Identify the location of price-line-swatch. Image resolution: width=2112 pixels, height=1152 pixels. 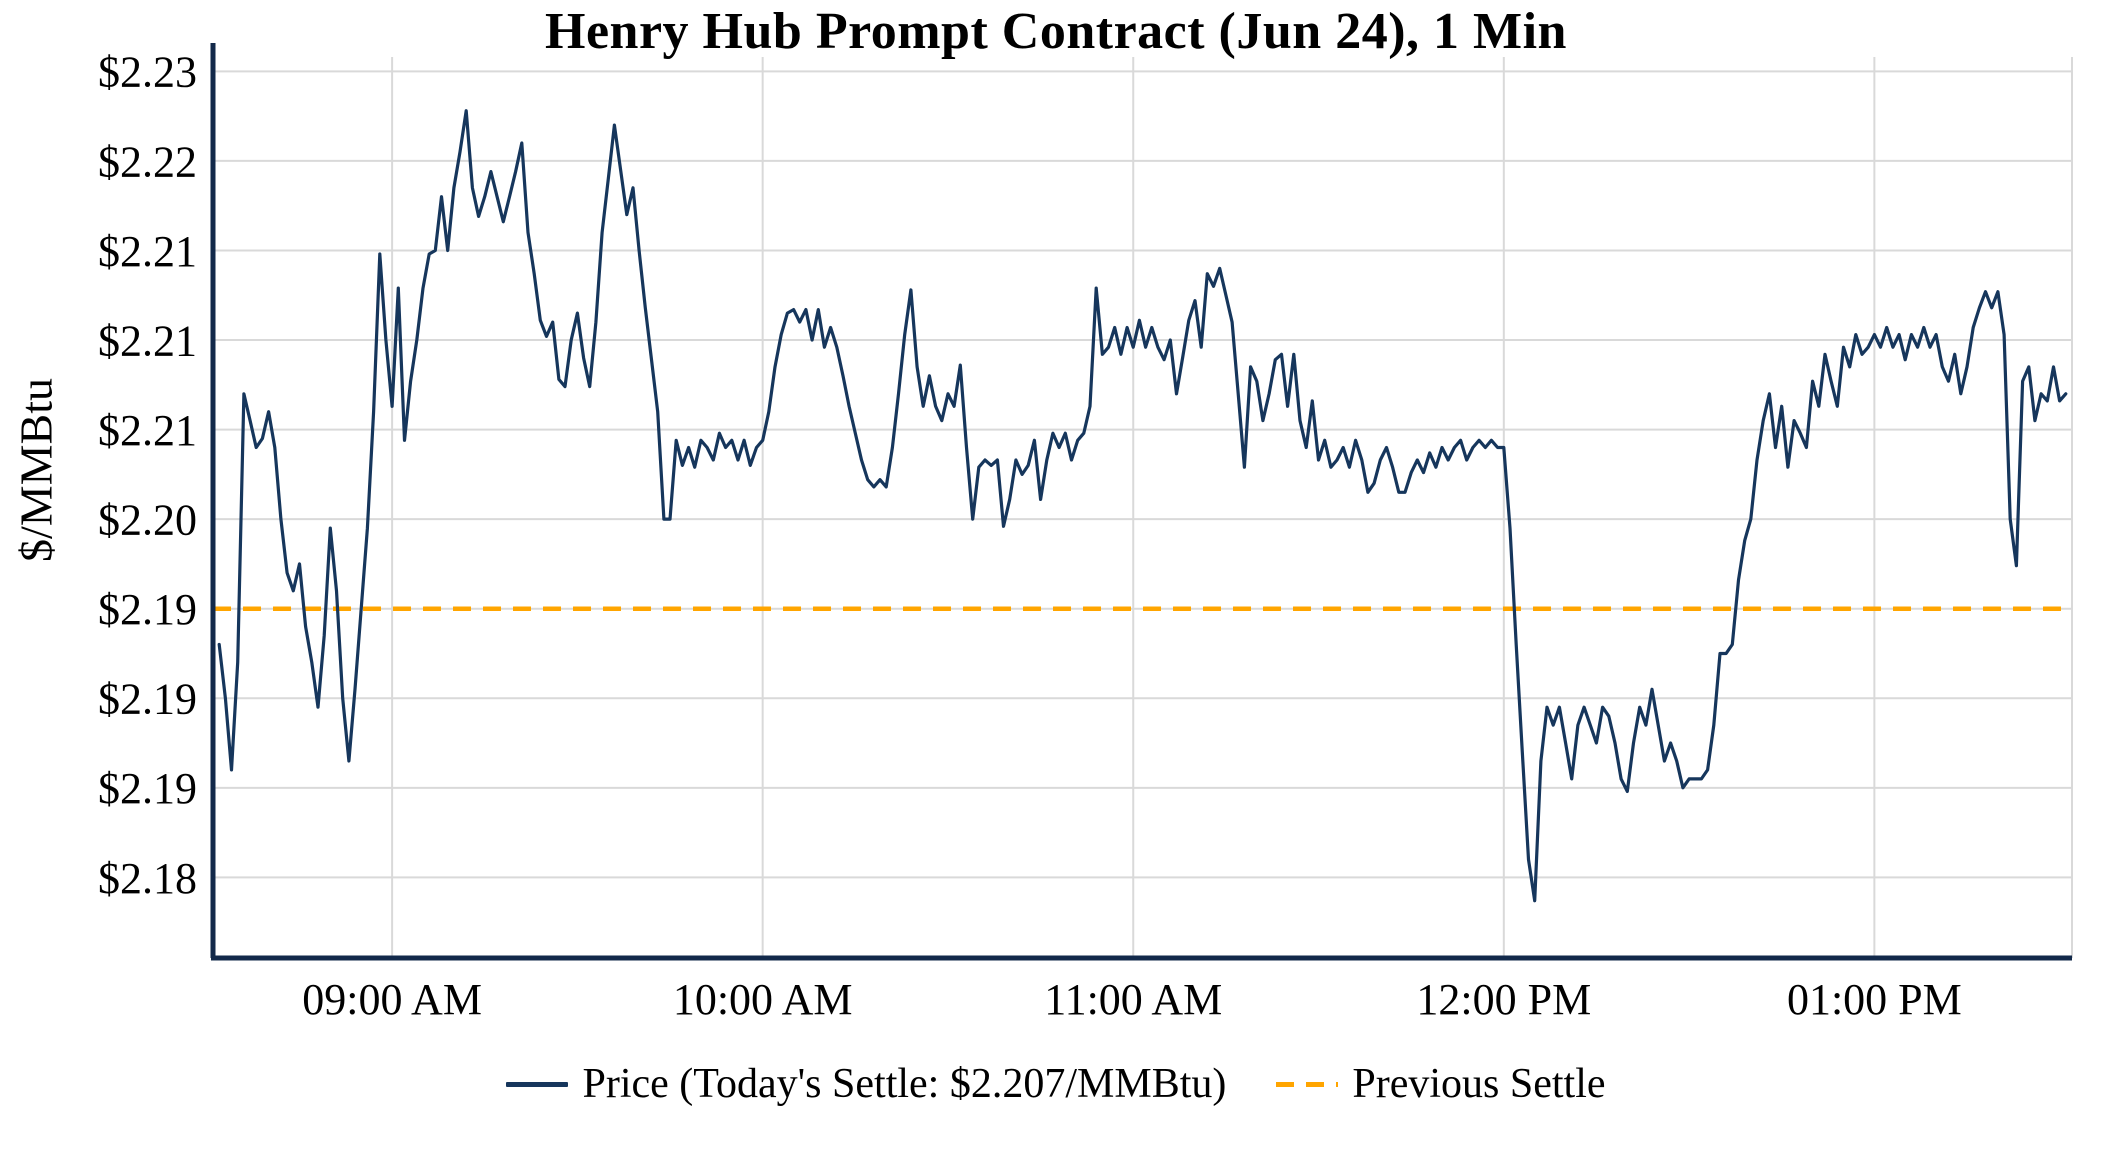
(537, 1084).